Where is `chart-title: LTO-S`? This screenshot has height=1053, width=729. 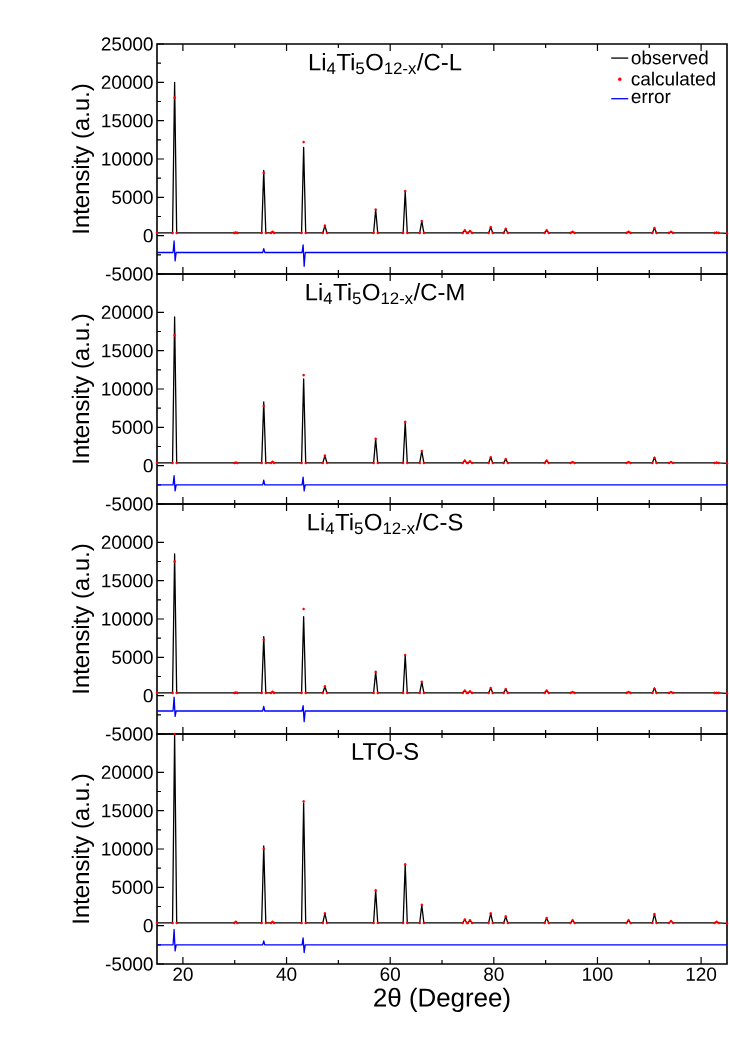
chart-title: LTO-S is located at coordinates (385, 751).